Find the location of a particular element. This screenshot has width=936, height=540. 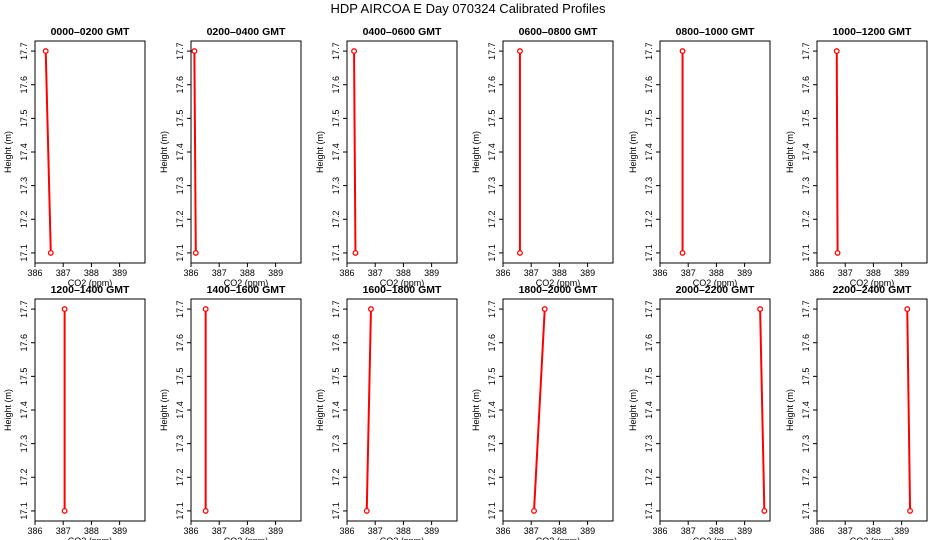

panel-title: 1200–1400 GMT is located at coordinates (90, 290).